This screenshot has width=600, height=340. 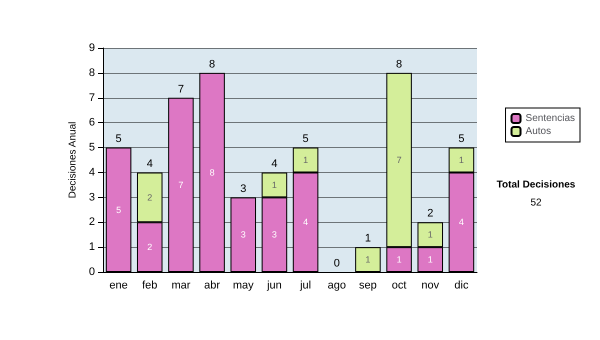 What do you see at coordinates (72, 160) in the screenshot?
I see `y-axis-title: Decisiones Anual` at bounding box center [72, 160].